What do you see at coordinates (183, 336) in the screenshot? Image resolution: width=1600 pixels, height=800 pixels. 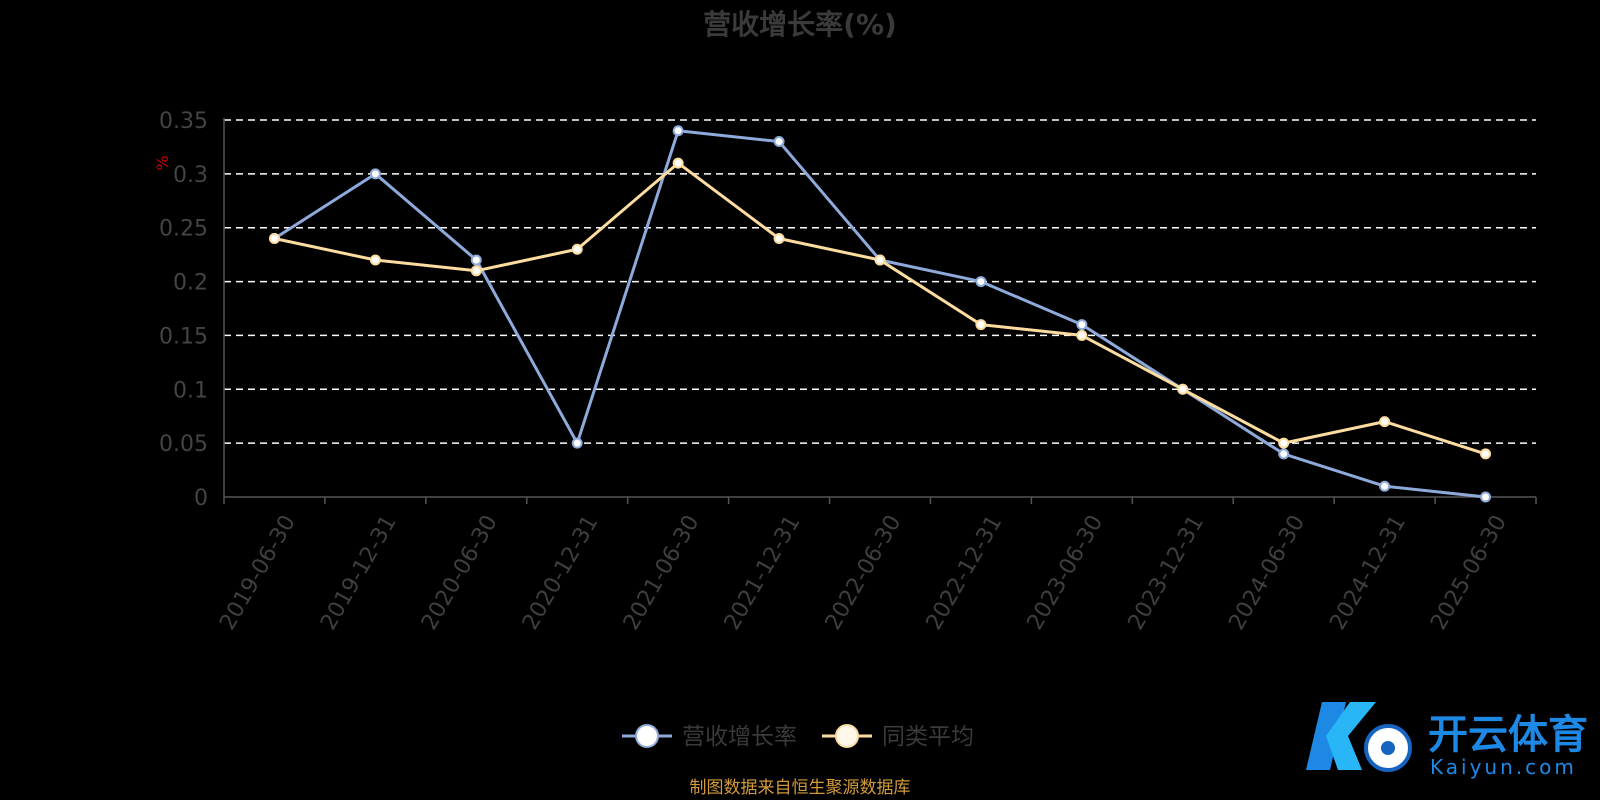 I see `y-tick-label: 0.15` at bounding box center [183, 336].